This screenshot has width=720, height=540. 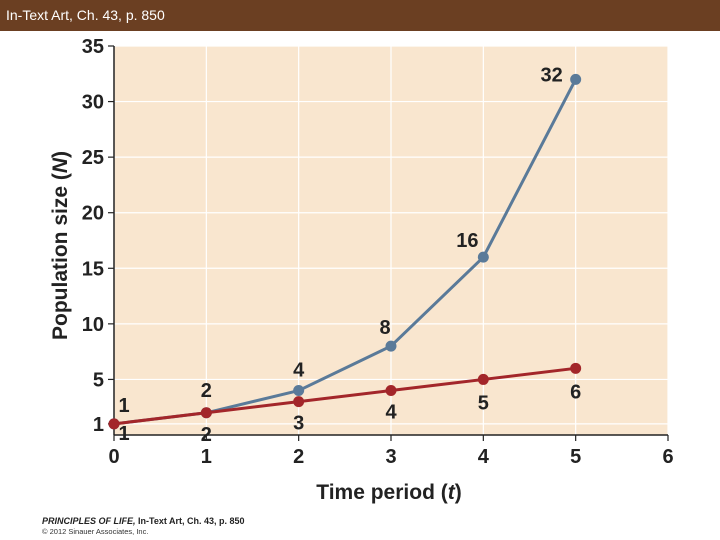 I want to click on header-title: In-Text Art, Ch. 43, p. 850, so click(x=85, y=15).